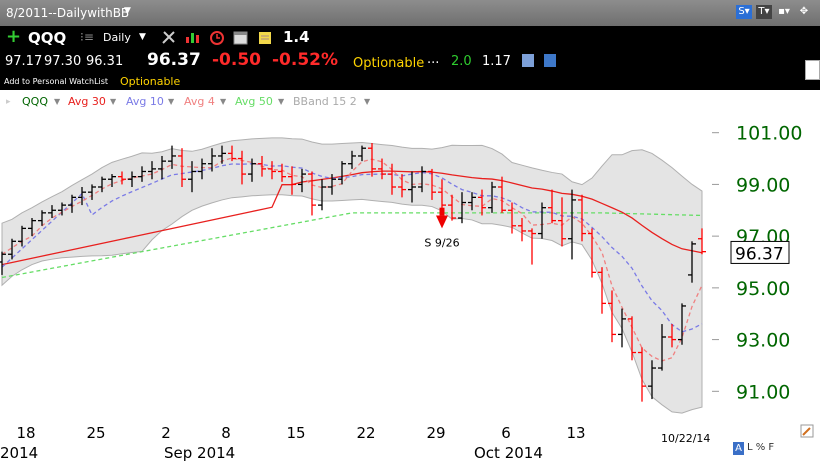 The image size is (820, 464). Describe the element at coordinates (496, 61) in the screenshot. I see `white-value: 1.17` at that location.